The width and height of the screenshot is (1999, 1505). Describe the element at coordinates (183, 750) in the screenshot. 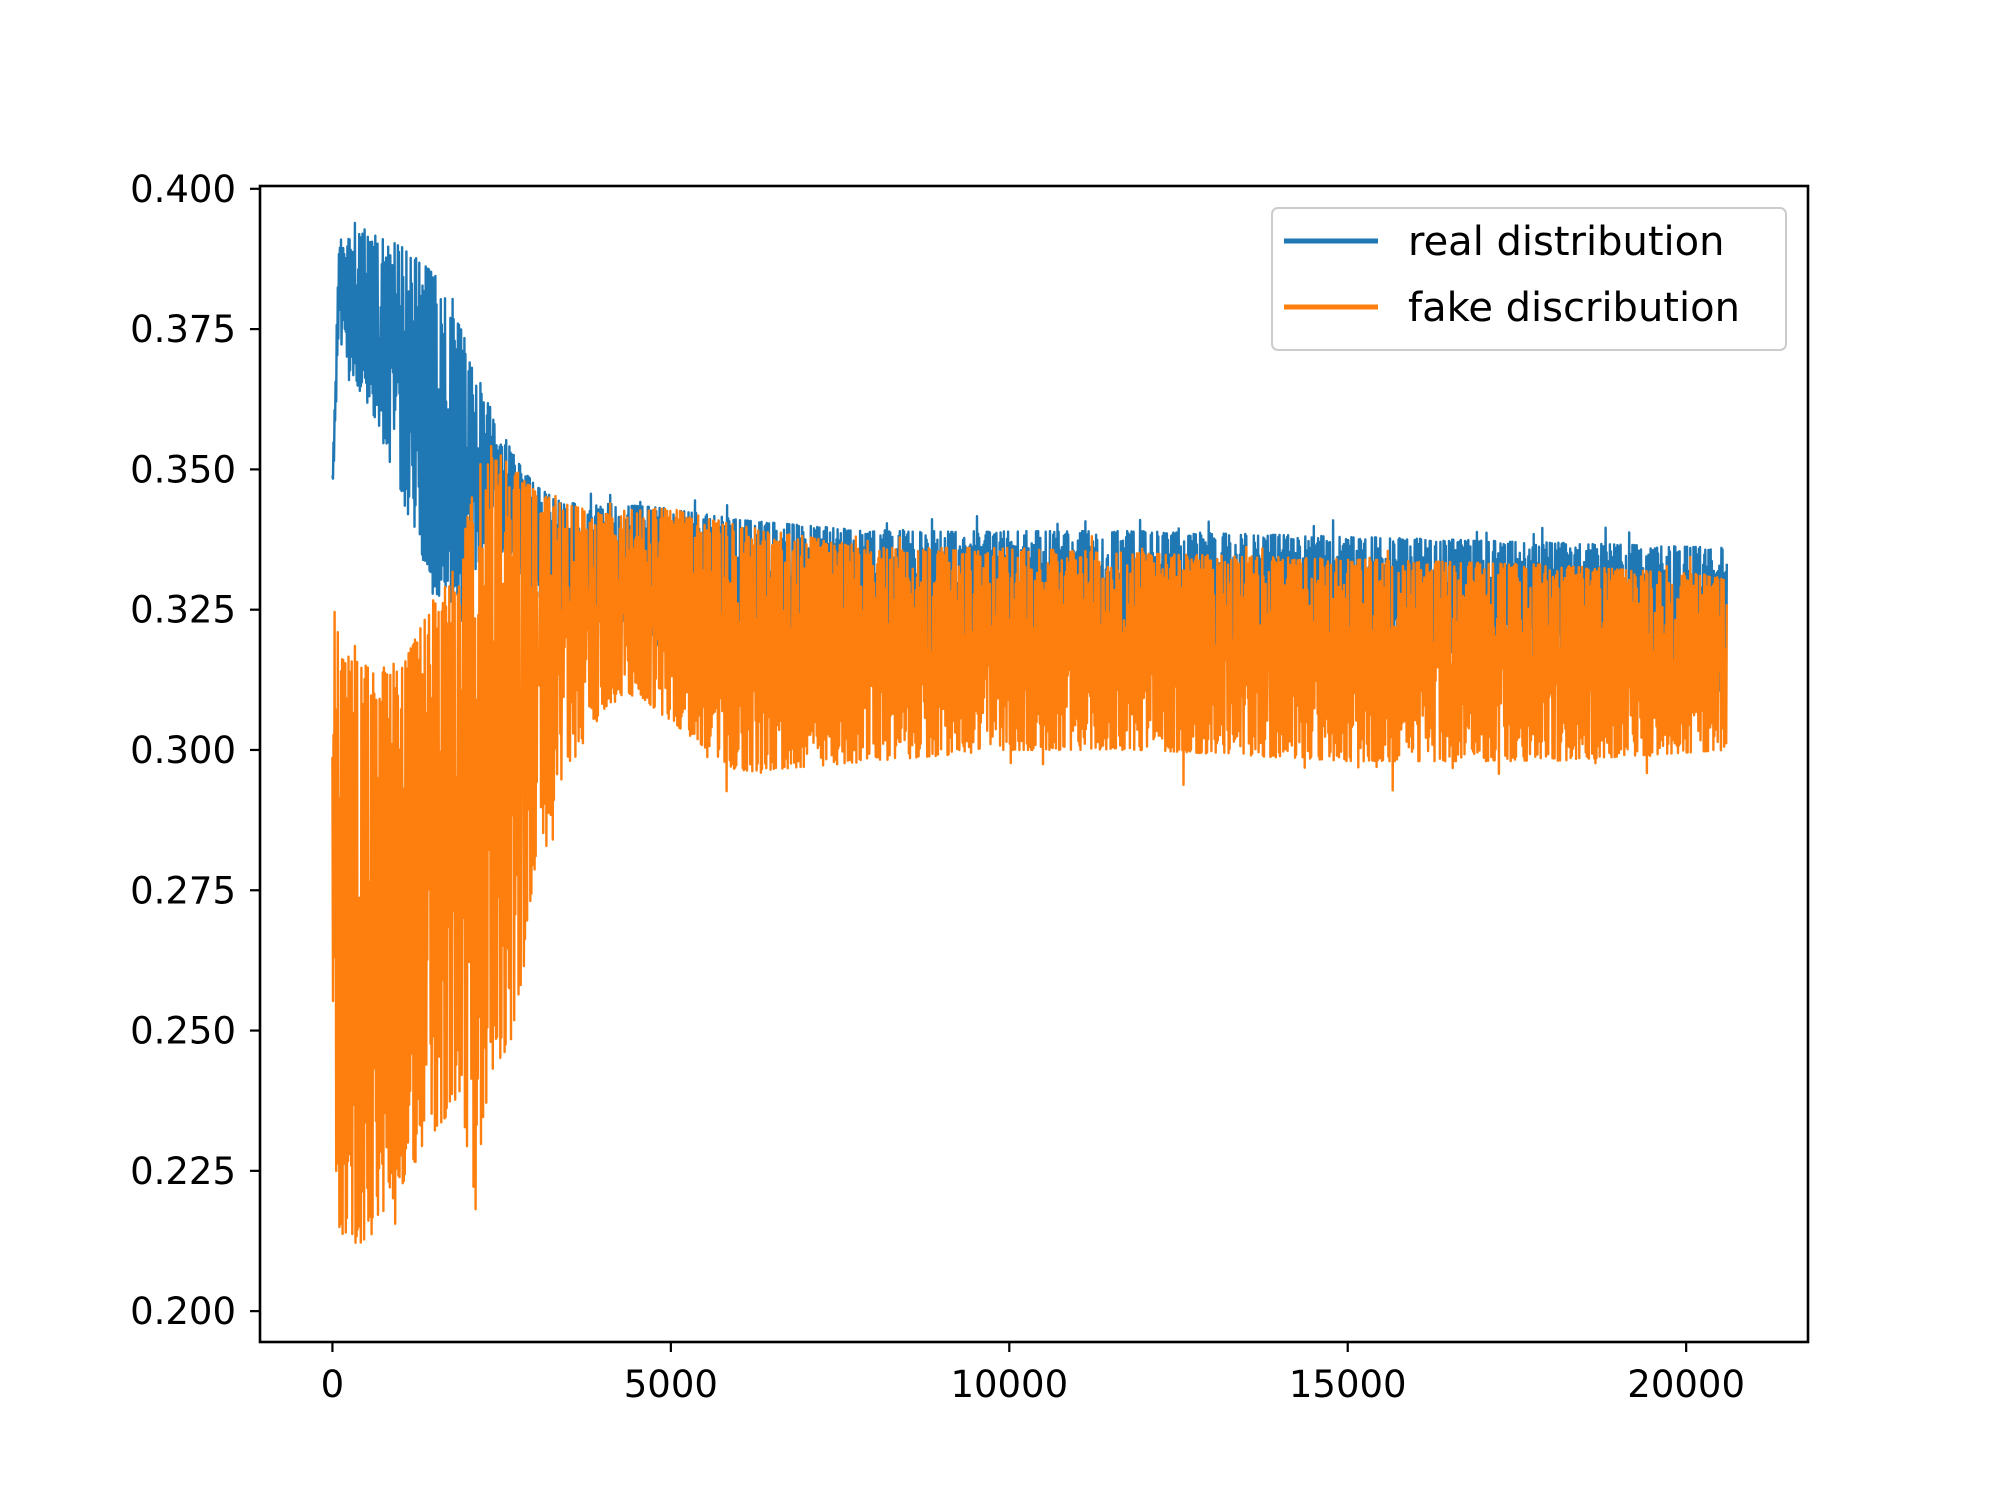

I see `y-tick-label: 0.300` at that location.